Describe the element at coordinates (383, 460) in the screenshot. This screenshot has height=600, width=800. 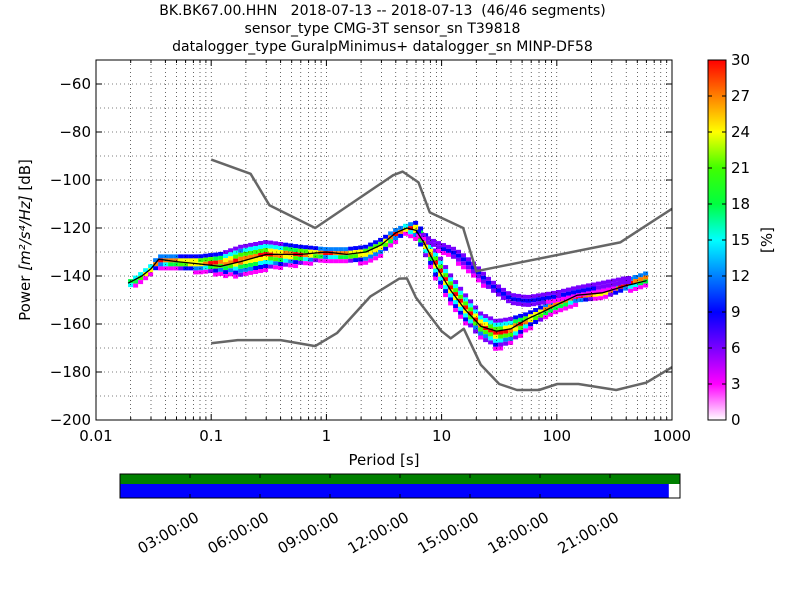
I see `x-axis-label: Period [s]` at that location.